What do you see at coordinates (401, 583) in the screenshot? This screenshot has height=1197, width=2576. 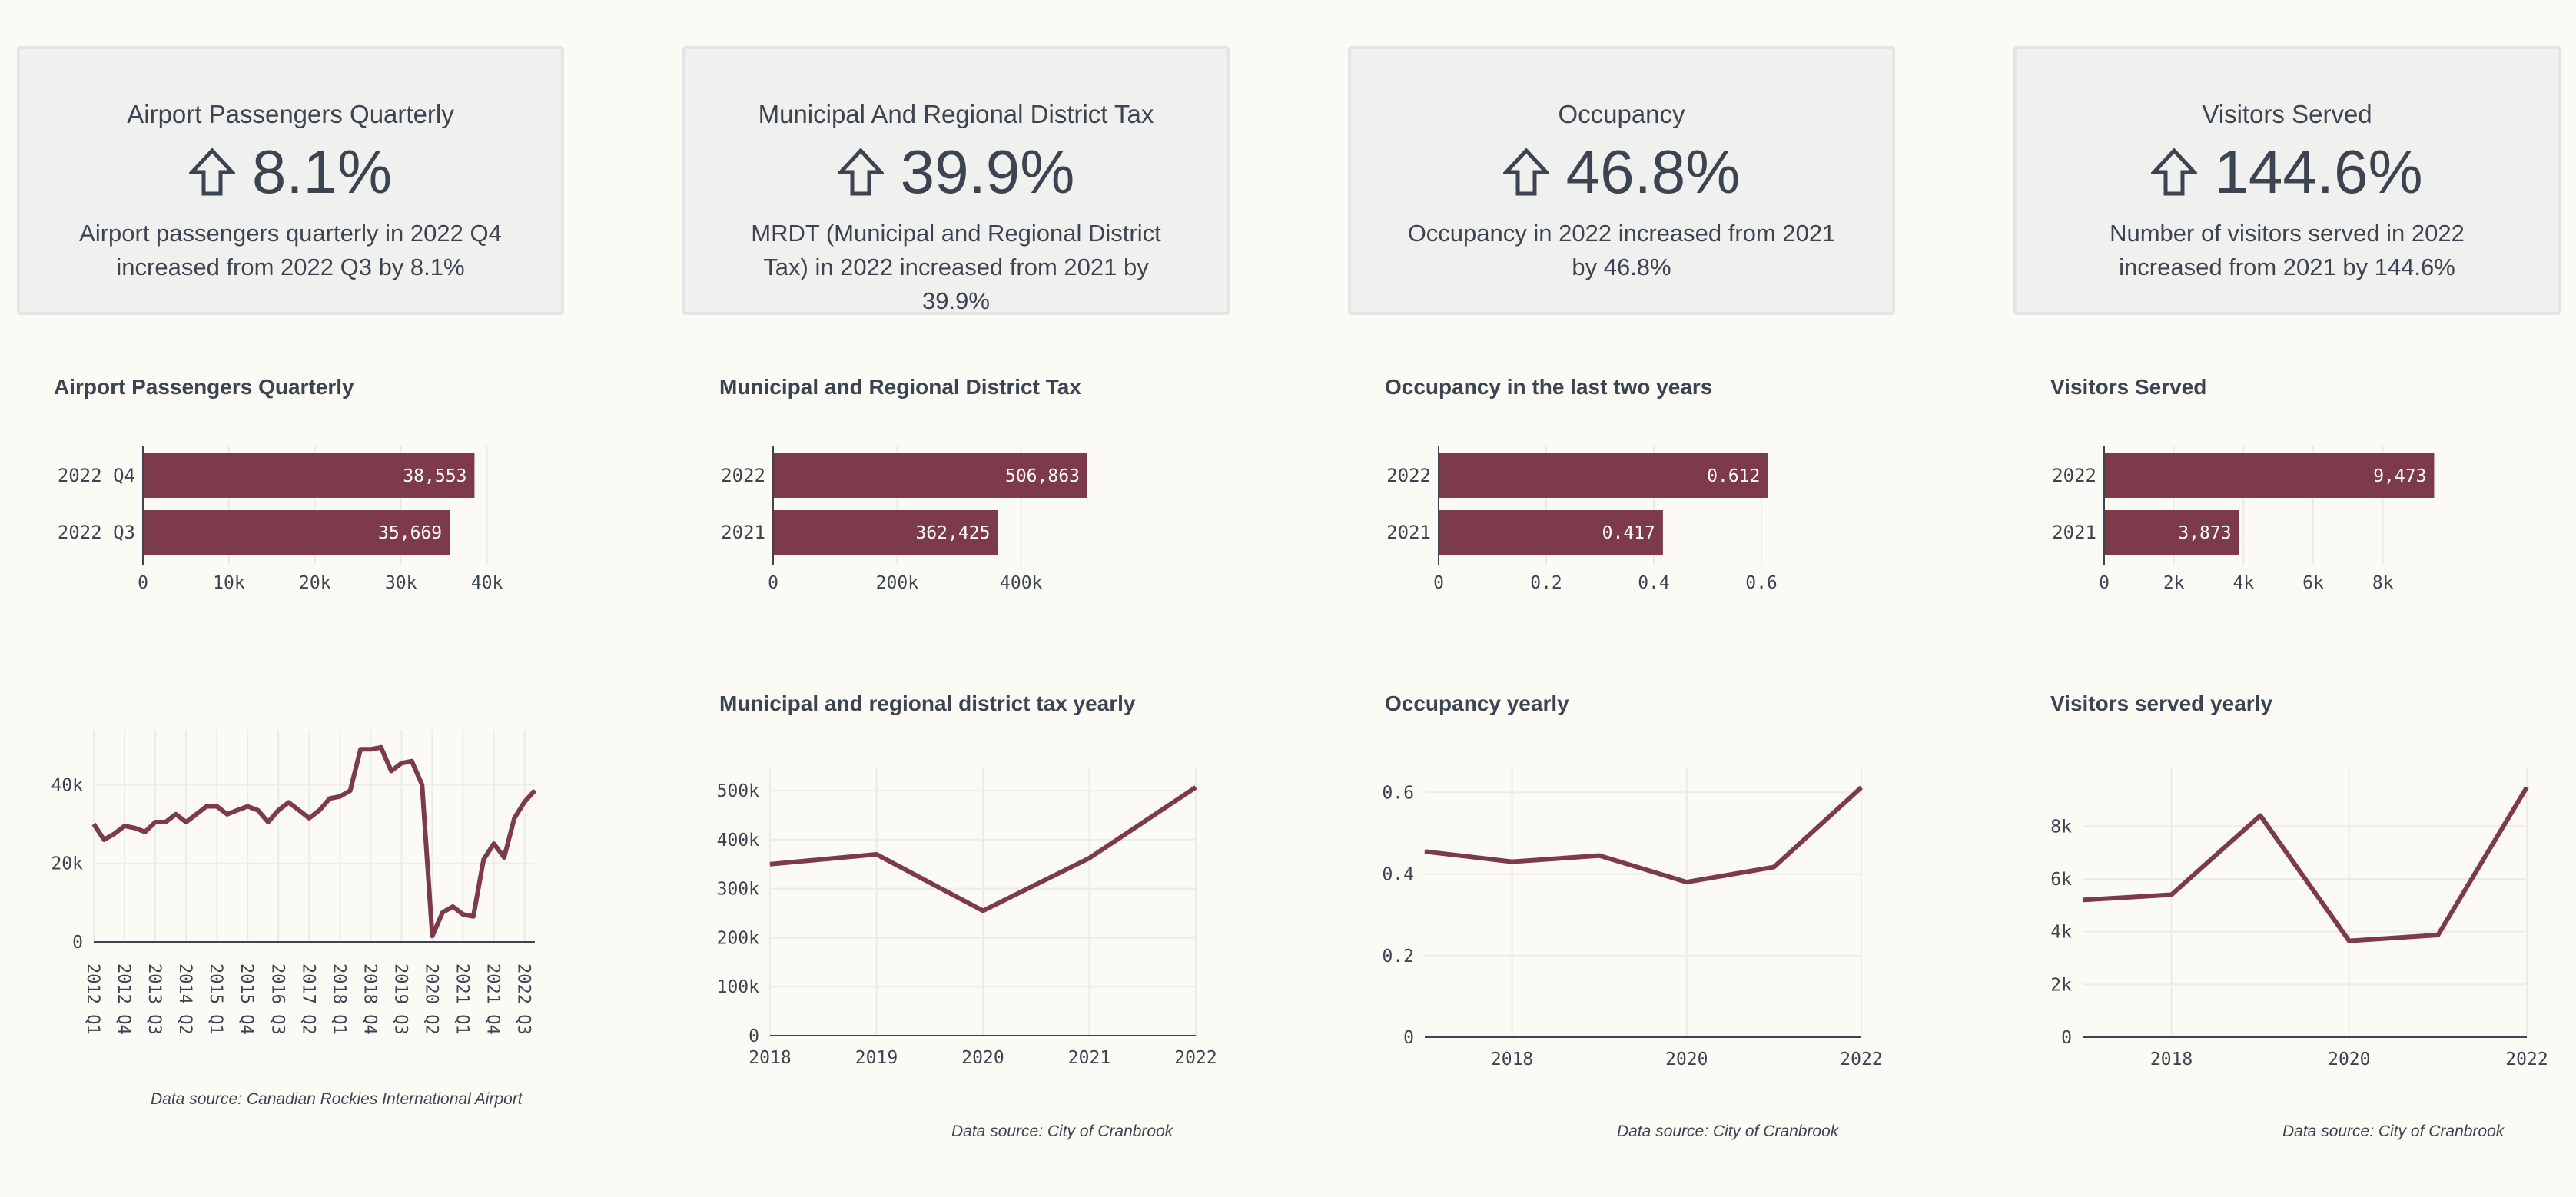 I see `x-tick-label: 30k` at bounding box center [401, 583].